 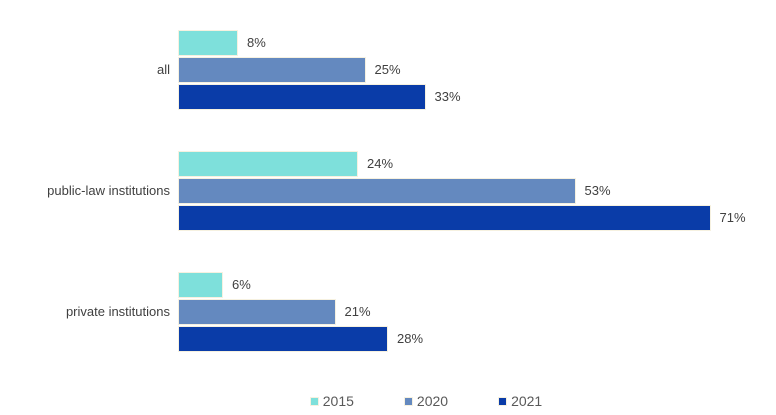 I want to click on value-label: 25%, so click(x=387, y=69).